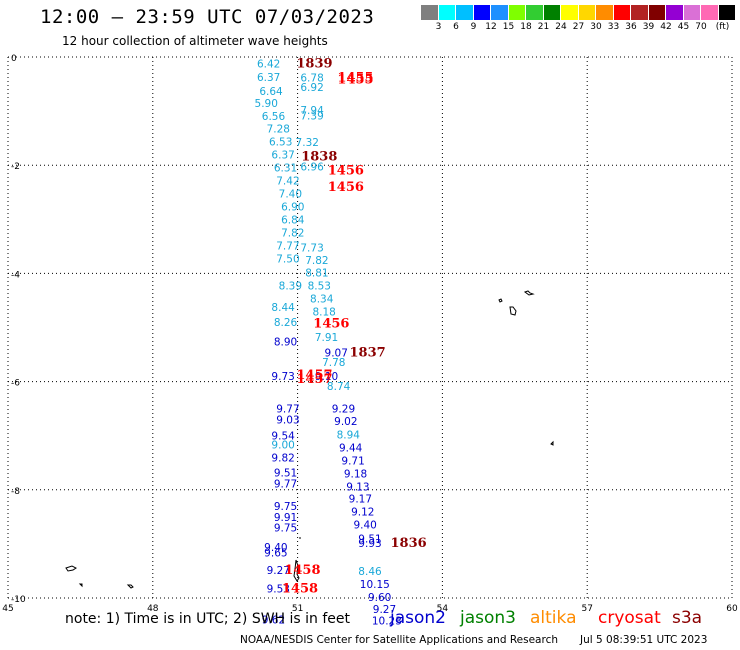 The height and width of the screenshot is (650, 740). What do you see at coordinates (488, 618) in the screenshot?
I see `satellite-jason3: jason3` at bounding box center [488, 618].